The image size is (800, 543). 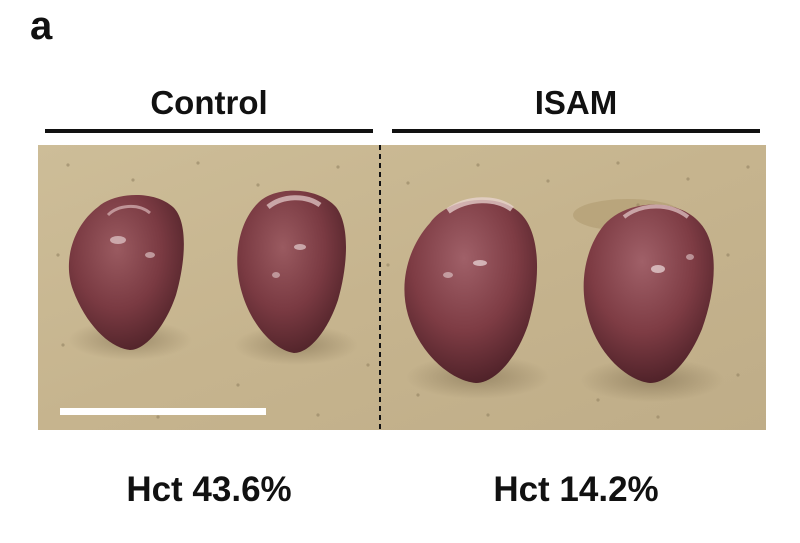 I want to click on group-label-isam: ISAM, so click(x=576, y=102).